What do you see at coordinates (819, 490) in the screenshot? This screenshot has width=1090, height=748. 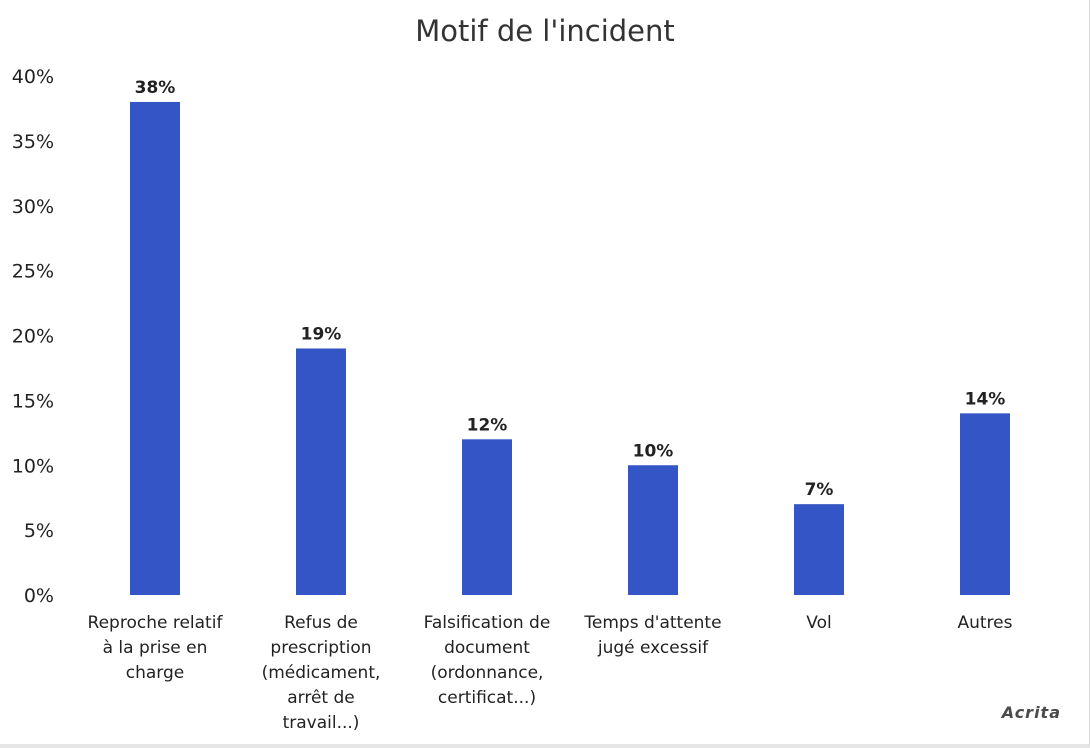 I see `data-label: 7%` at bounding box center [819, 490].